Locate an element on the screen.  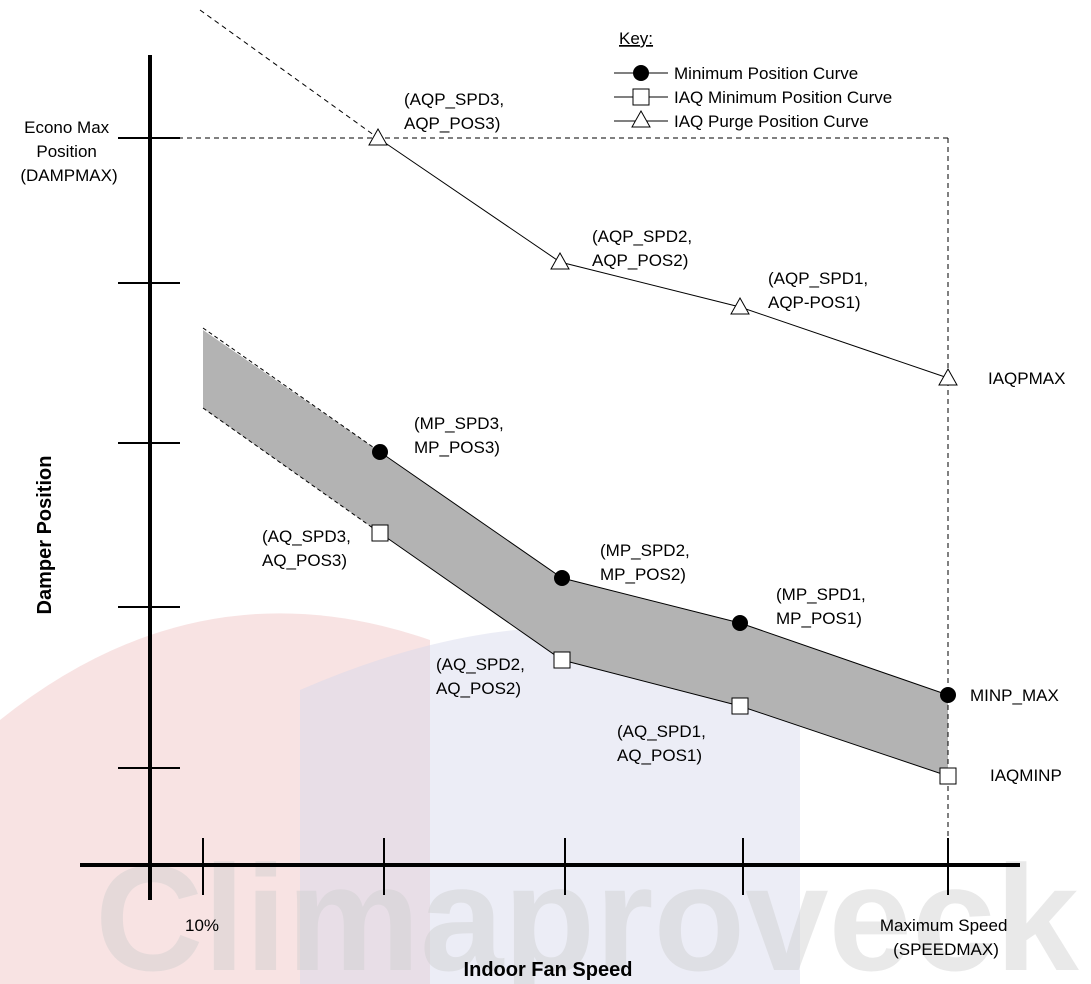
purge-point-max-marker is located at coordinates (948, 376).